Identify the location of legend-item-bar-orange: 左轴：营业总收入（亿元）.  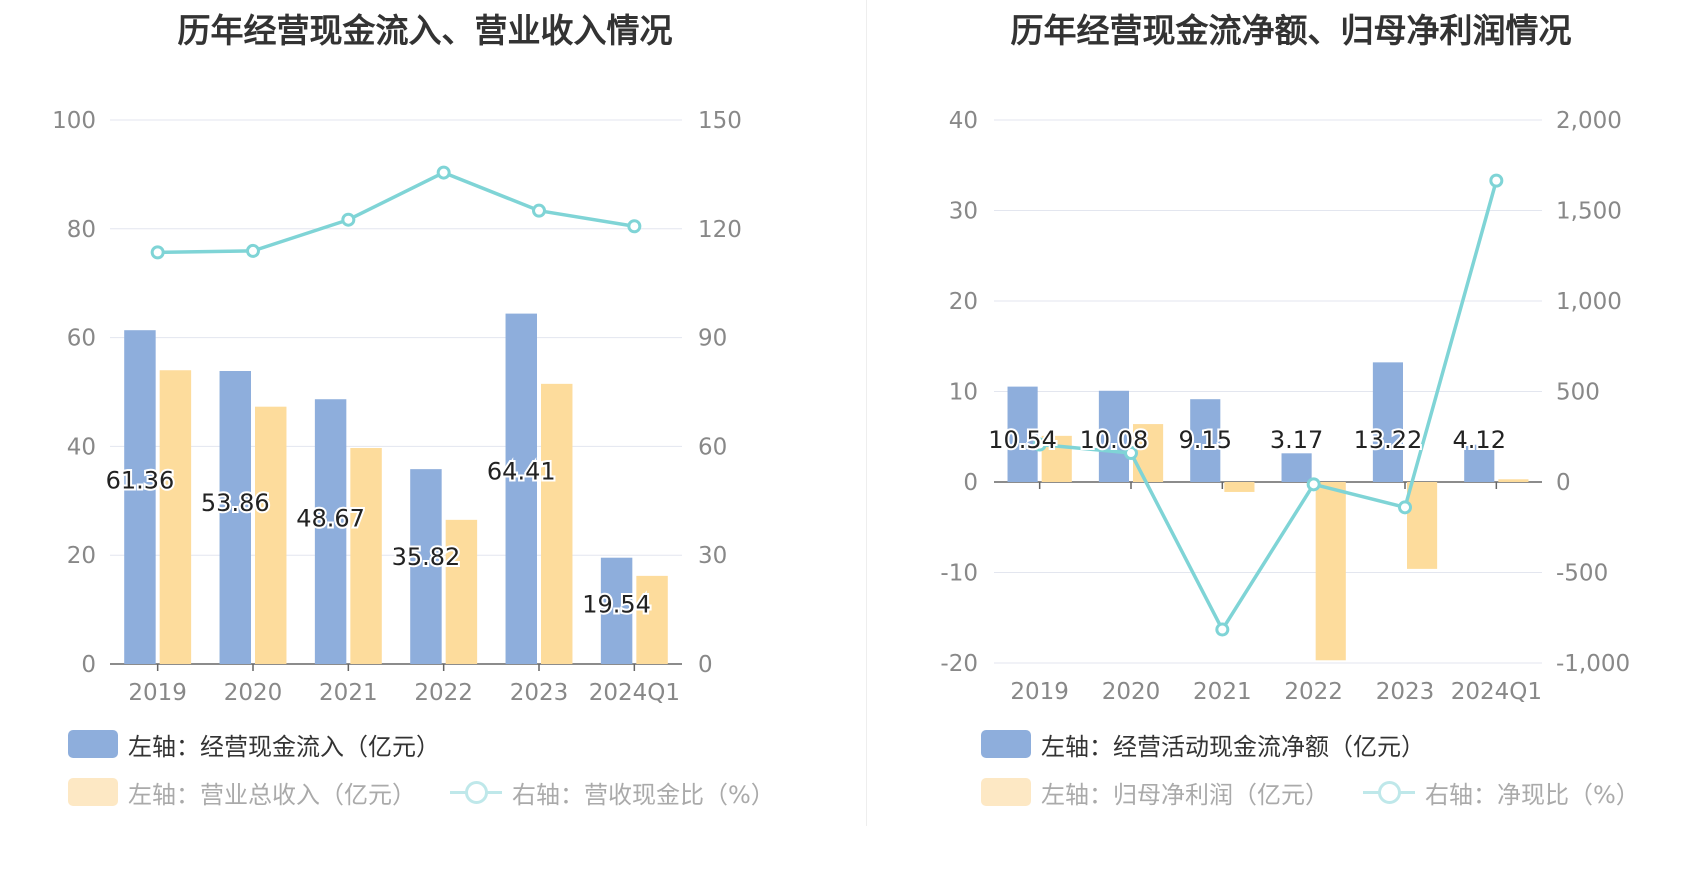
(242, 792).